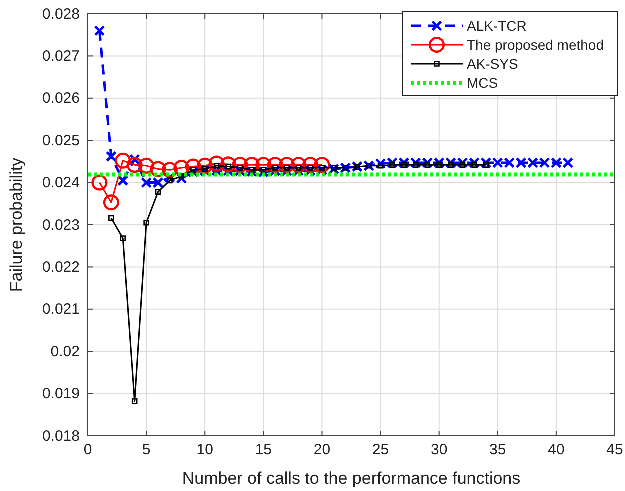 The width and height of the screenshot is (625, 491). What do you see at coordinates (88, 450) in the screenshot?
I see `x-tick-label: 0` at bounding box center [88, 450].